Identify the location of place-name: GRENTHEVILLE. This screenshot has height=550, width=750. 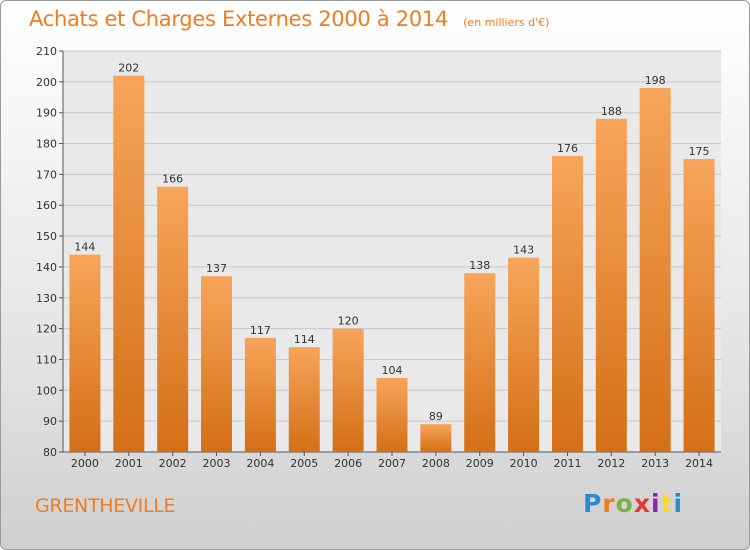
(105, 506).